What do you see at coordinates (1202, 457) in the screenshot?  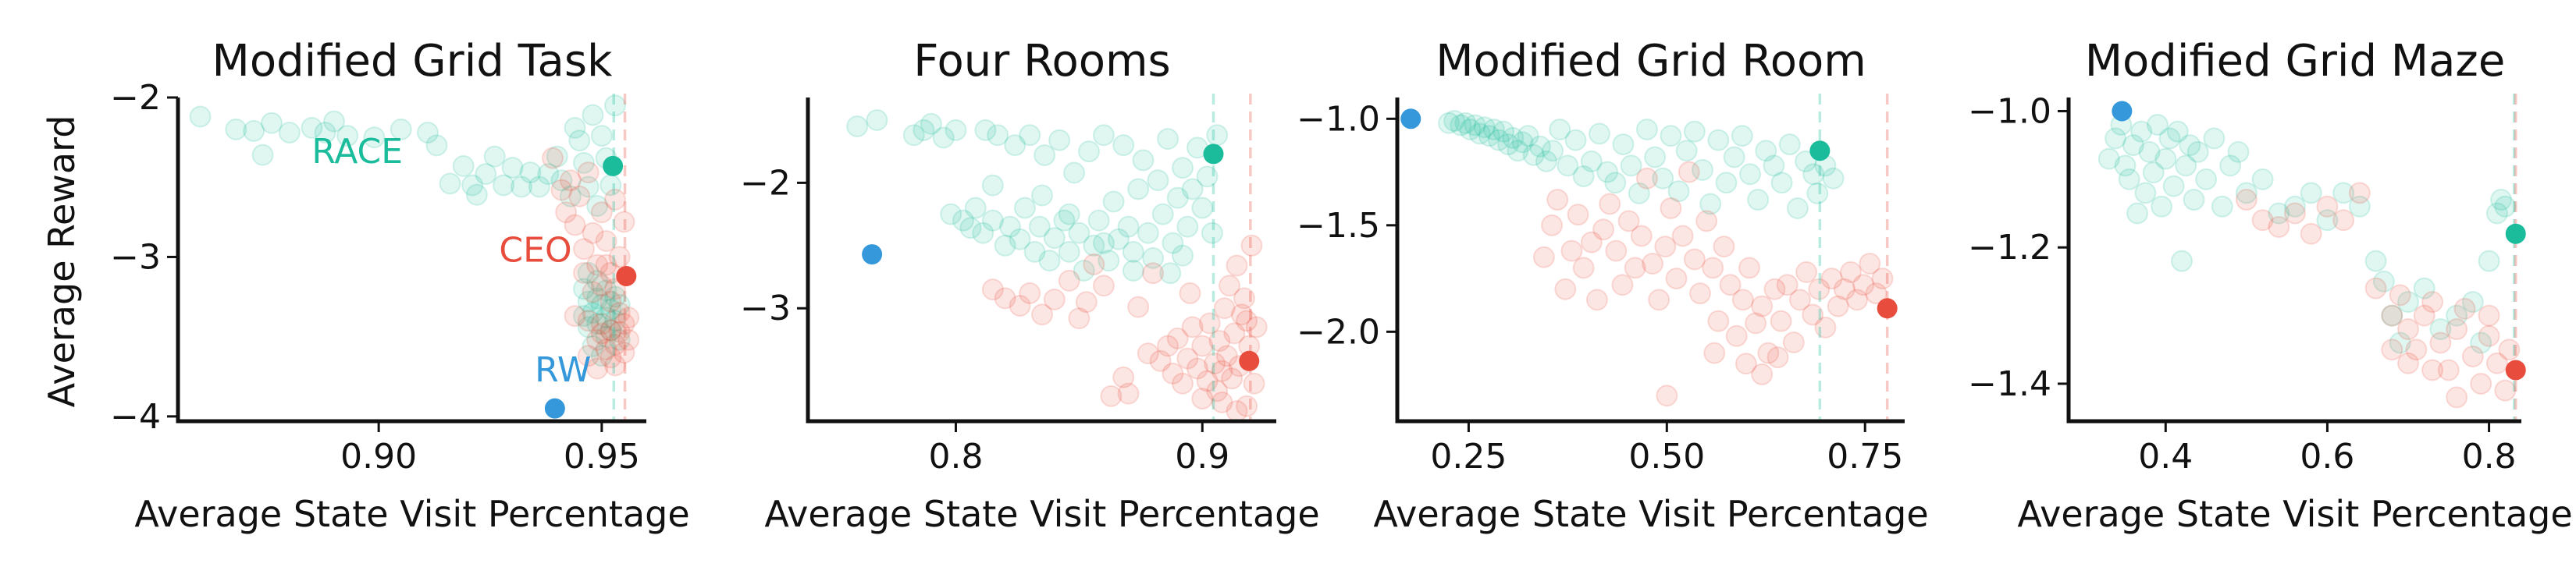 I see `x-tick-label: 0.9` at bounding box center [1202, 457].